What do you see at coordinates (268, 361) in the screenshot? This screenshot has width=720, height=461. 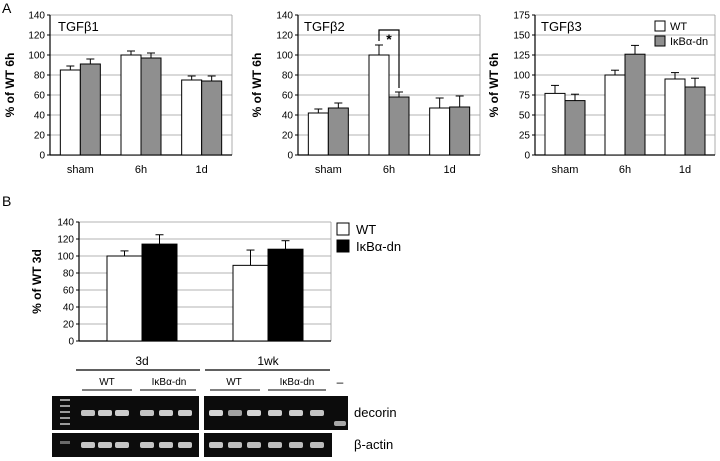 I see `gel-group-1wk: 1wk` at bounding box center [268, 361].